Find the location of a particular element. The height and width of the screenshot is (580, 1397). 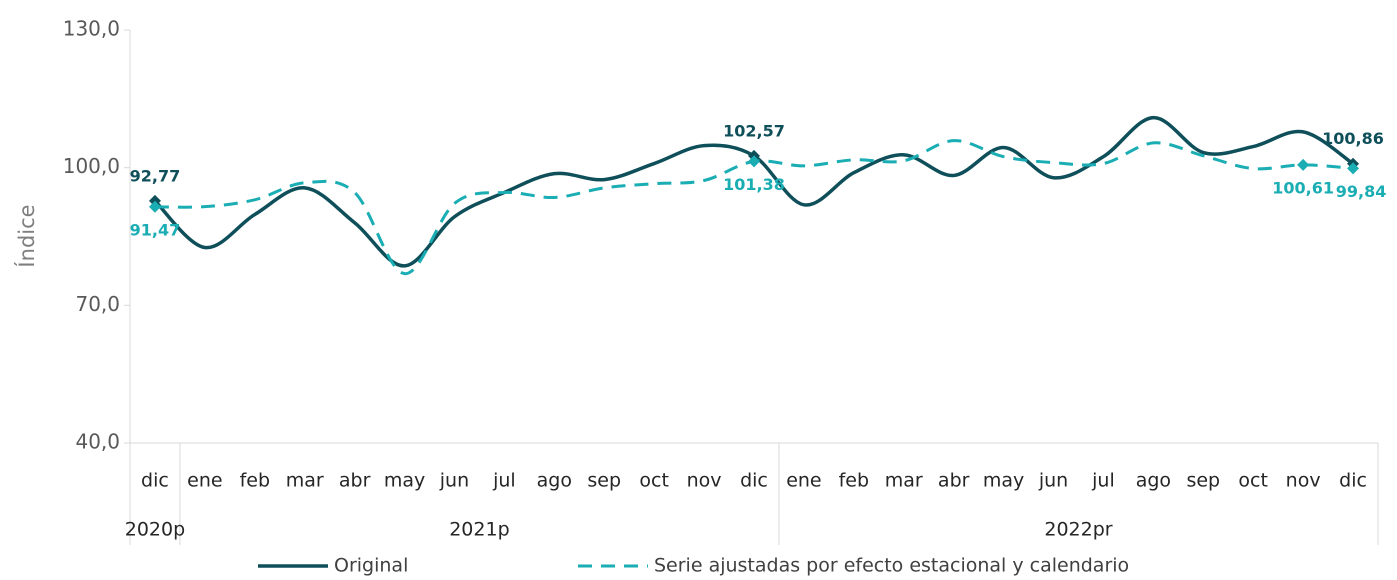

group-label: 2020p is located at coordinates (155, 530).